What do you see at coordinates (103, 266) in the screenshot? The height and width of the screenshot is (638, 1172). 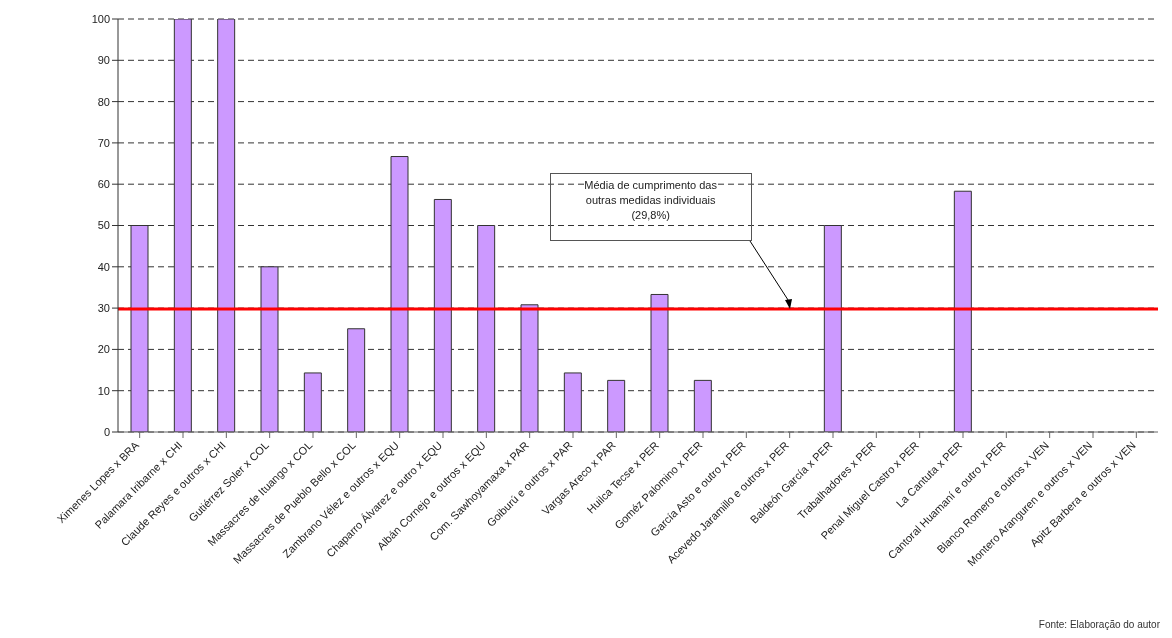 I see `y-tick-label: 40` at bounding box center [103, 266].